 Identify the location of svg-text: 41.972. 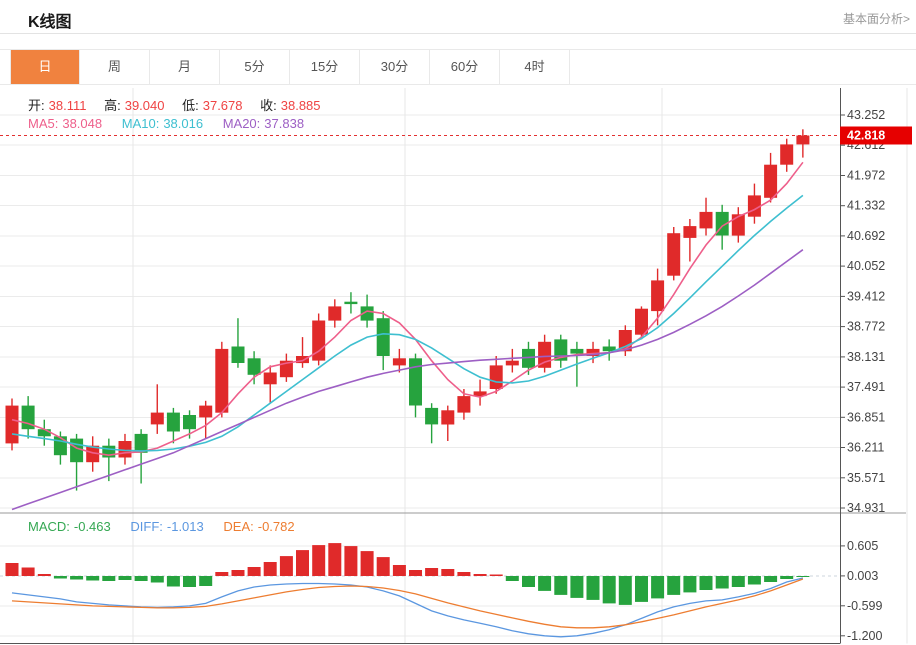
(866, 176).